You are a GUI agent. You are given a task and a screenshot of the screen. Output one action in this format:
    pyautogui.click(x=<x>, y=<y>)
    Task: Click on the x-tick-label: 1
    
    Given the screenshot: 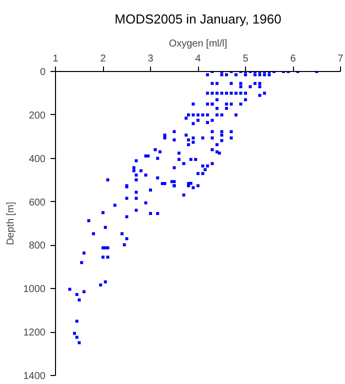 What is the action you would take?
    pyautogui.click(x=55, y=59)
    